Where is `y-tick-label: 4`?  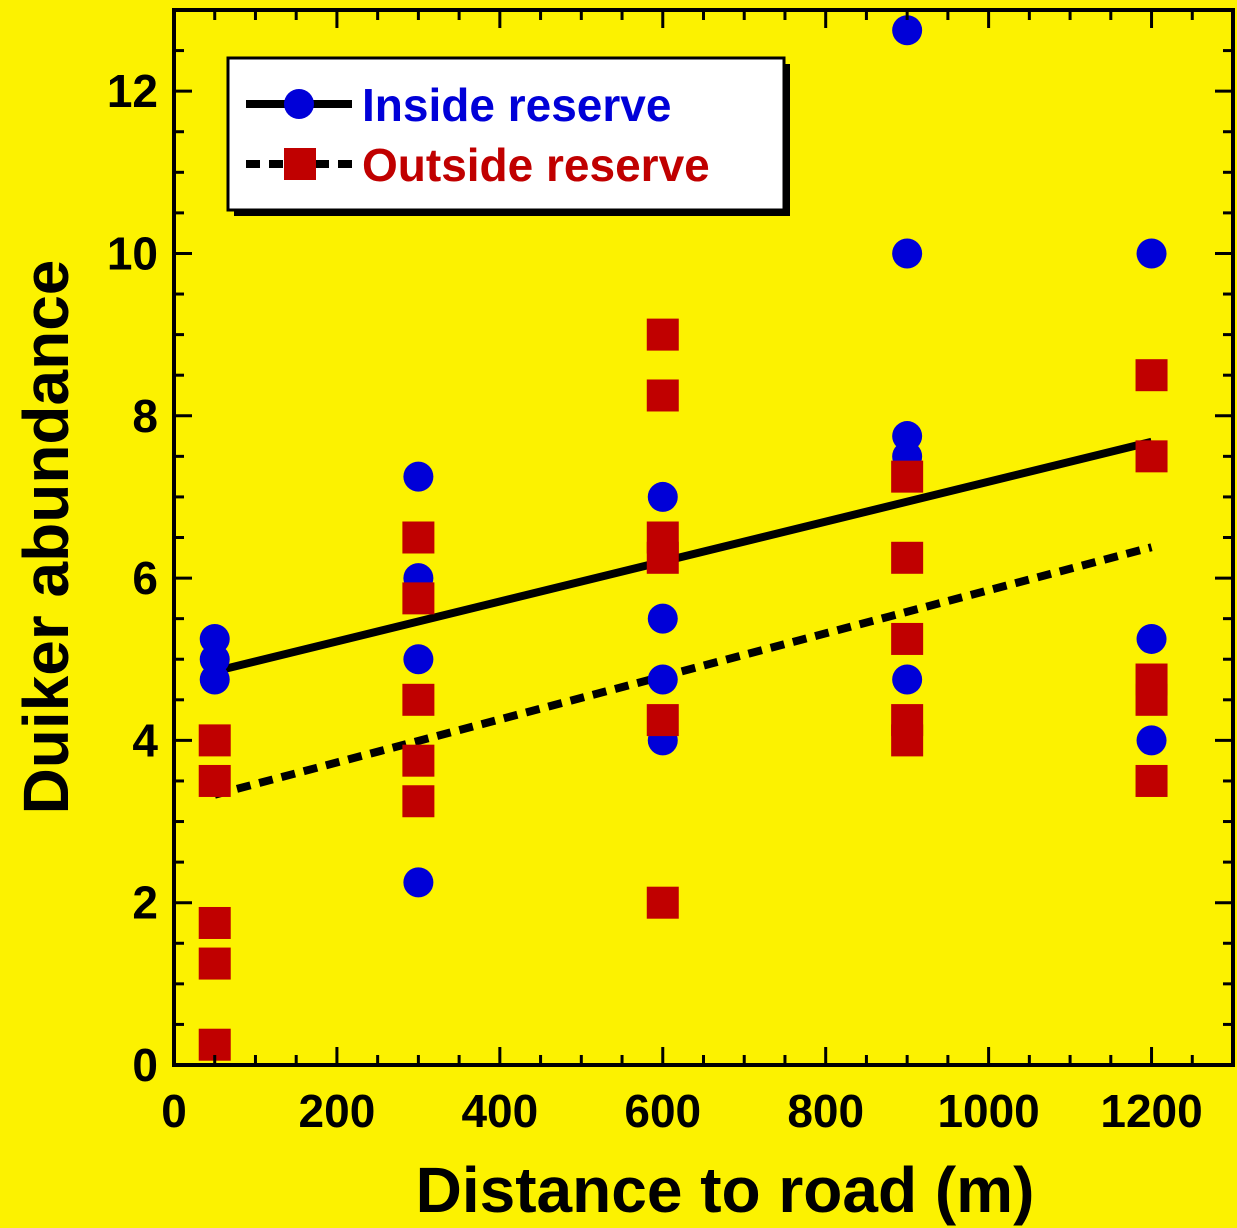 y-tick-label: 4 is located at coordinates (145, 740).